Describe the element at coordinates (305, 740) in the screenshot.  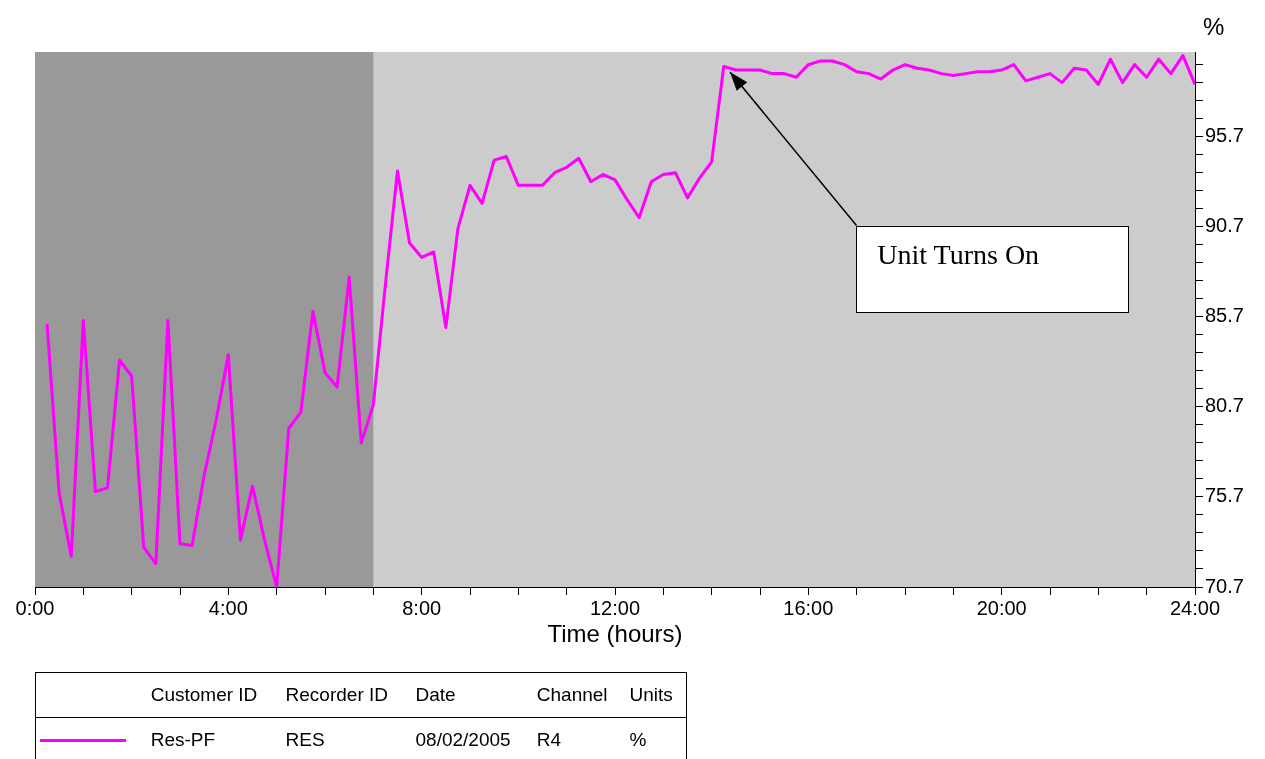
I see `text: RES` at that location.